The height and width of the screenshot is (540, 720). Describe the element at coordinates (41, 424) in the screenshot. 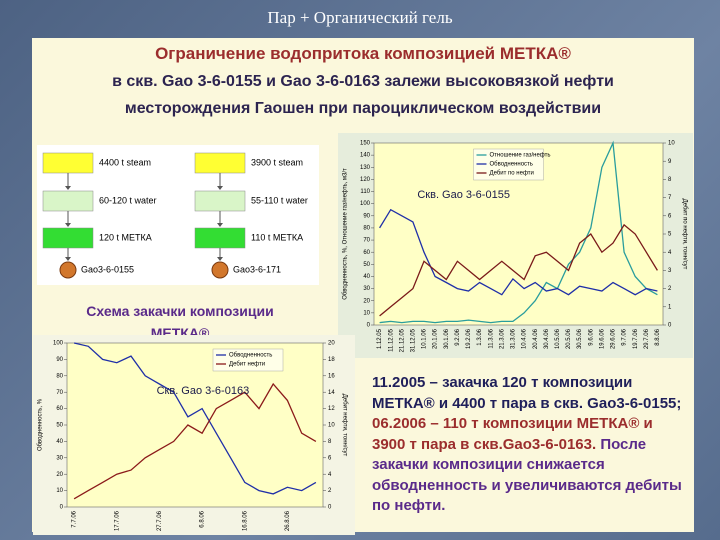

I see `y-axis-label: Обводненность, %` at that location.